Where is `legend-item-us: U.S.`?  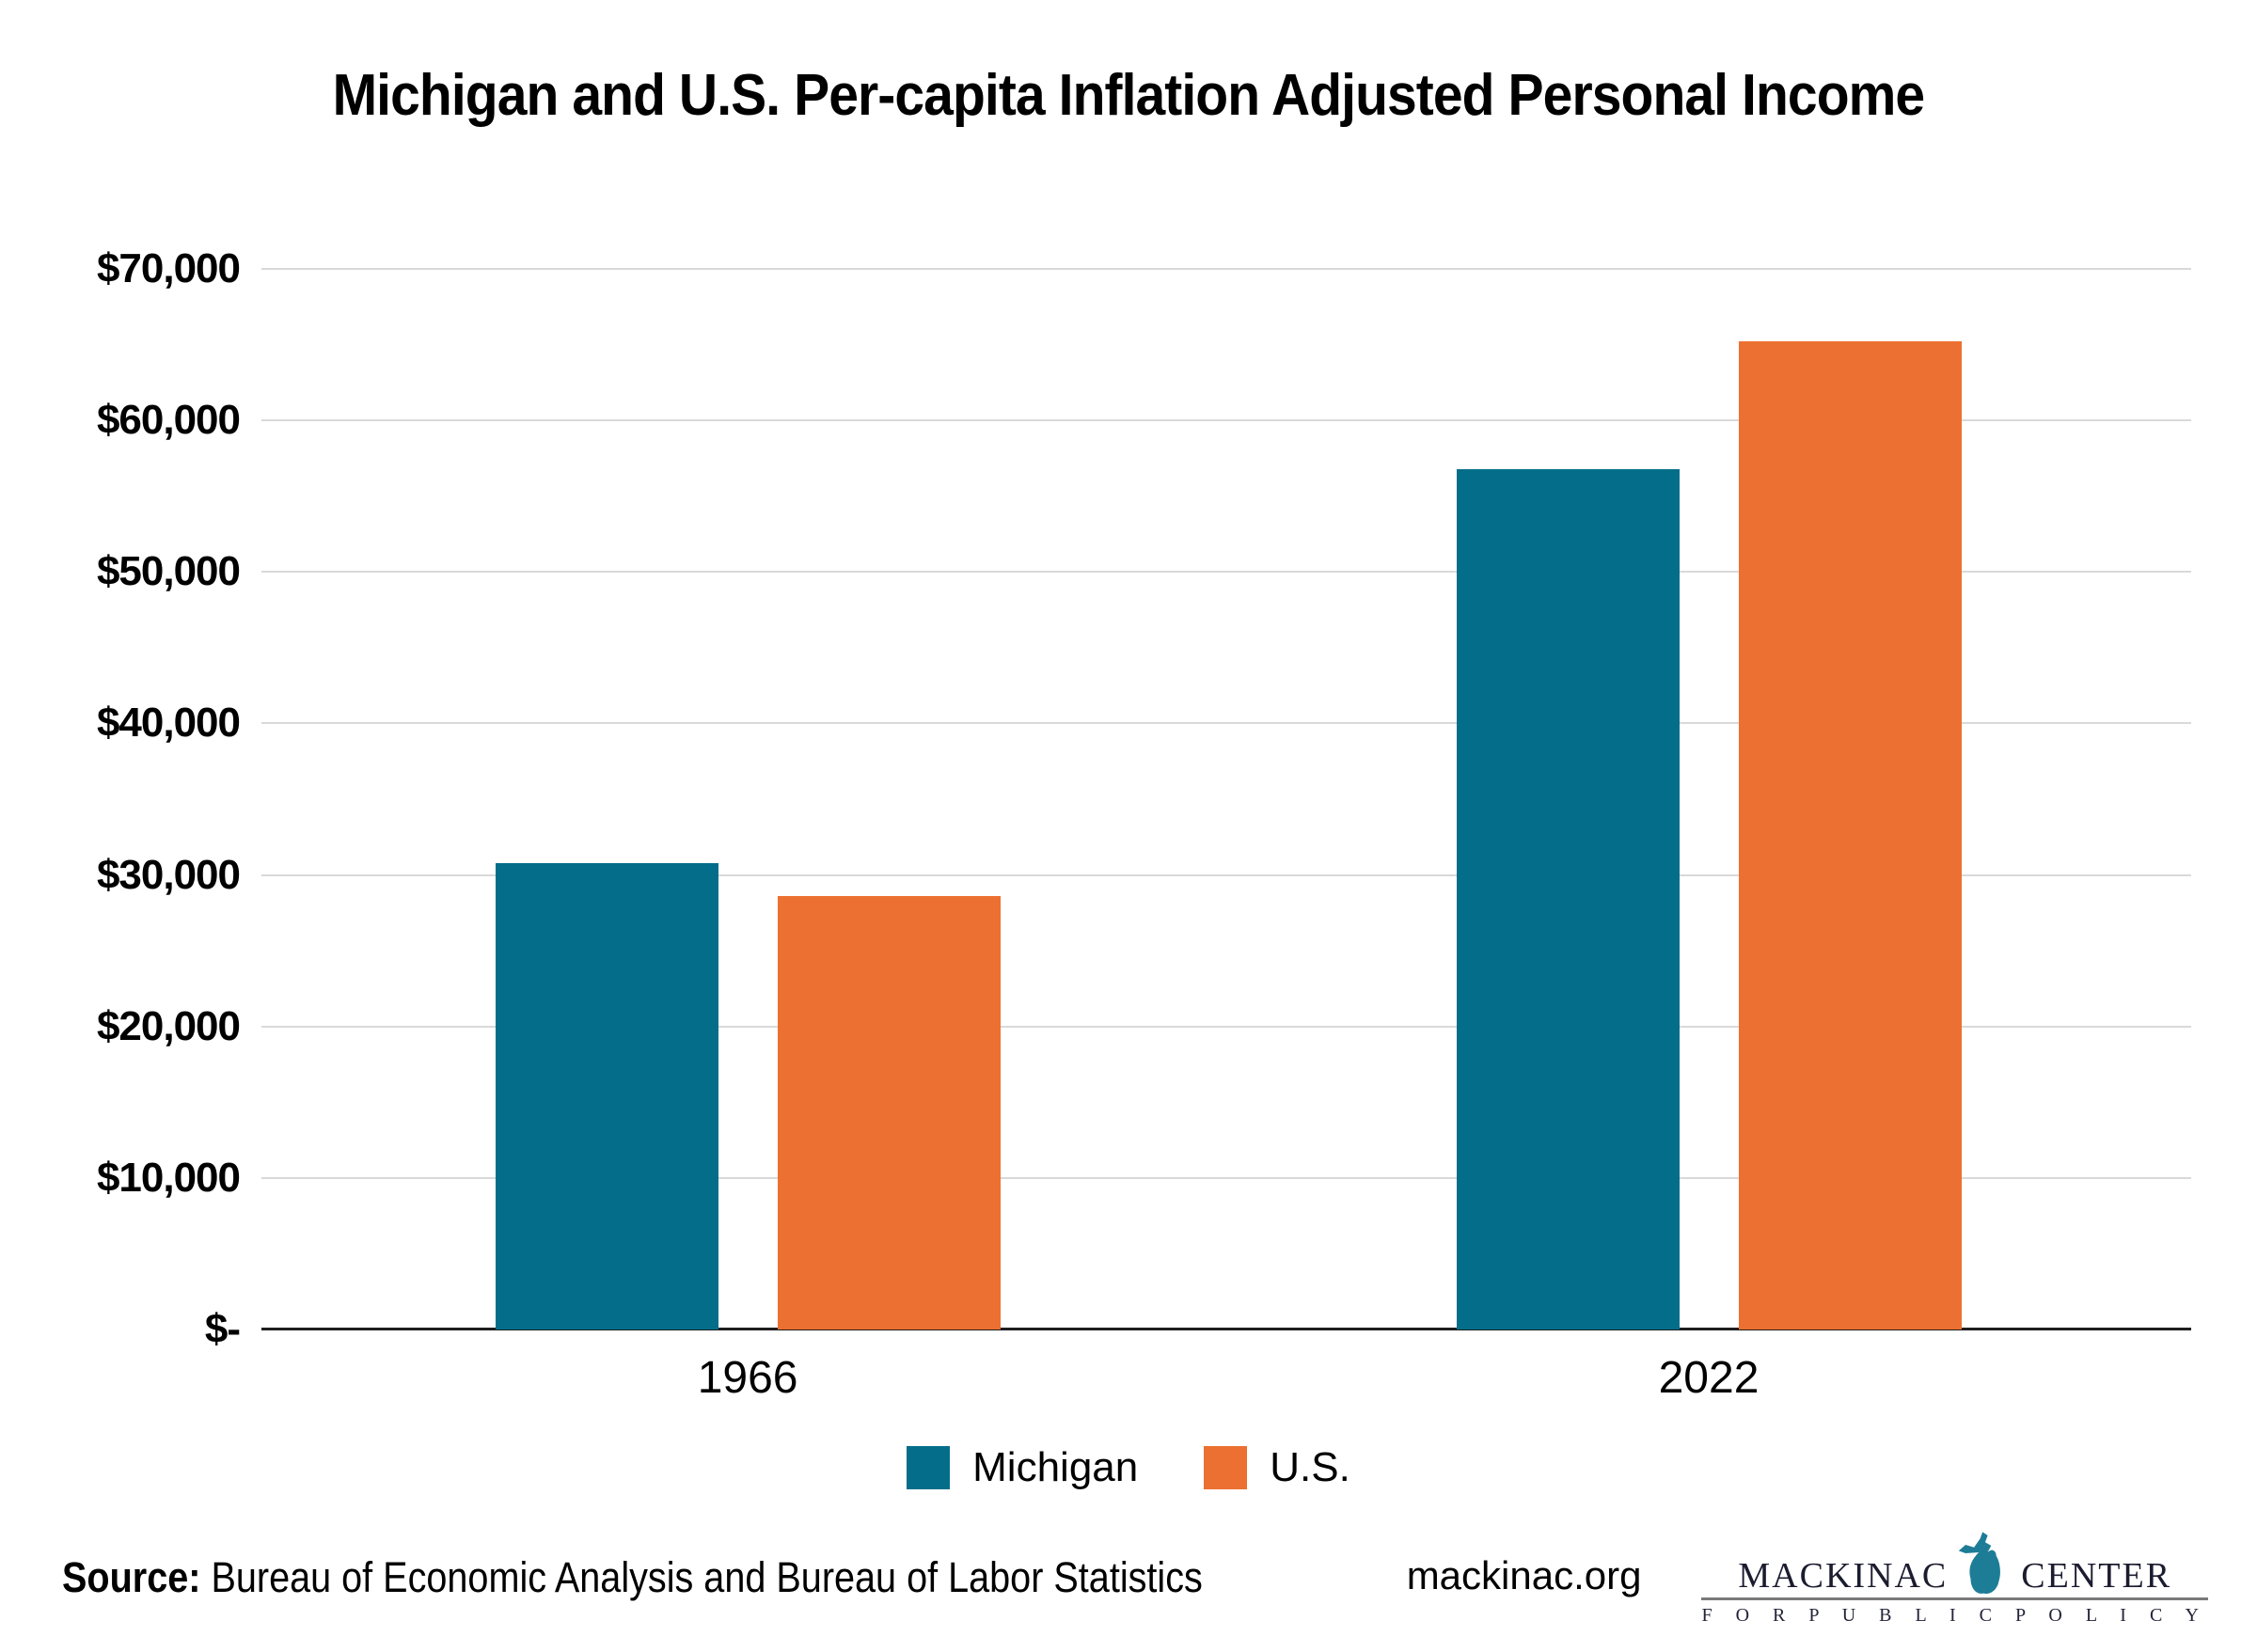
legend-item-us: U.S. is located at coordinates (1277, 1467).